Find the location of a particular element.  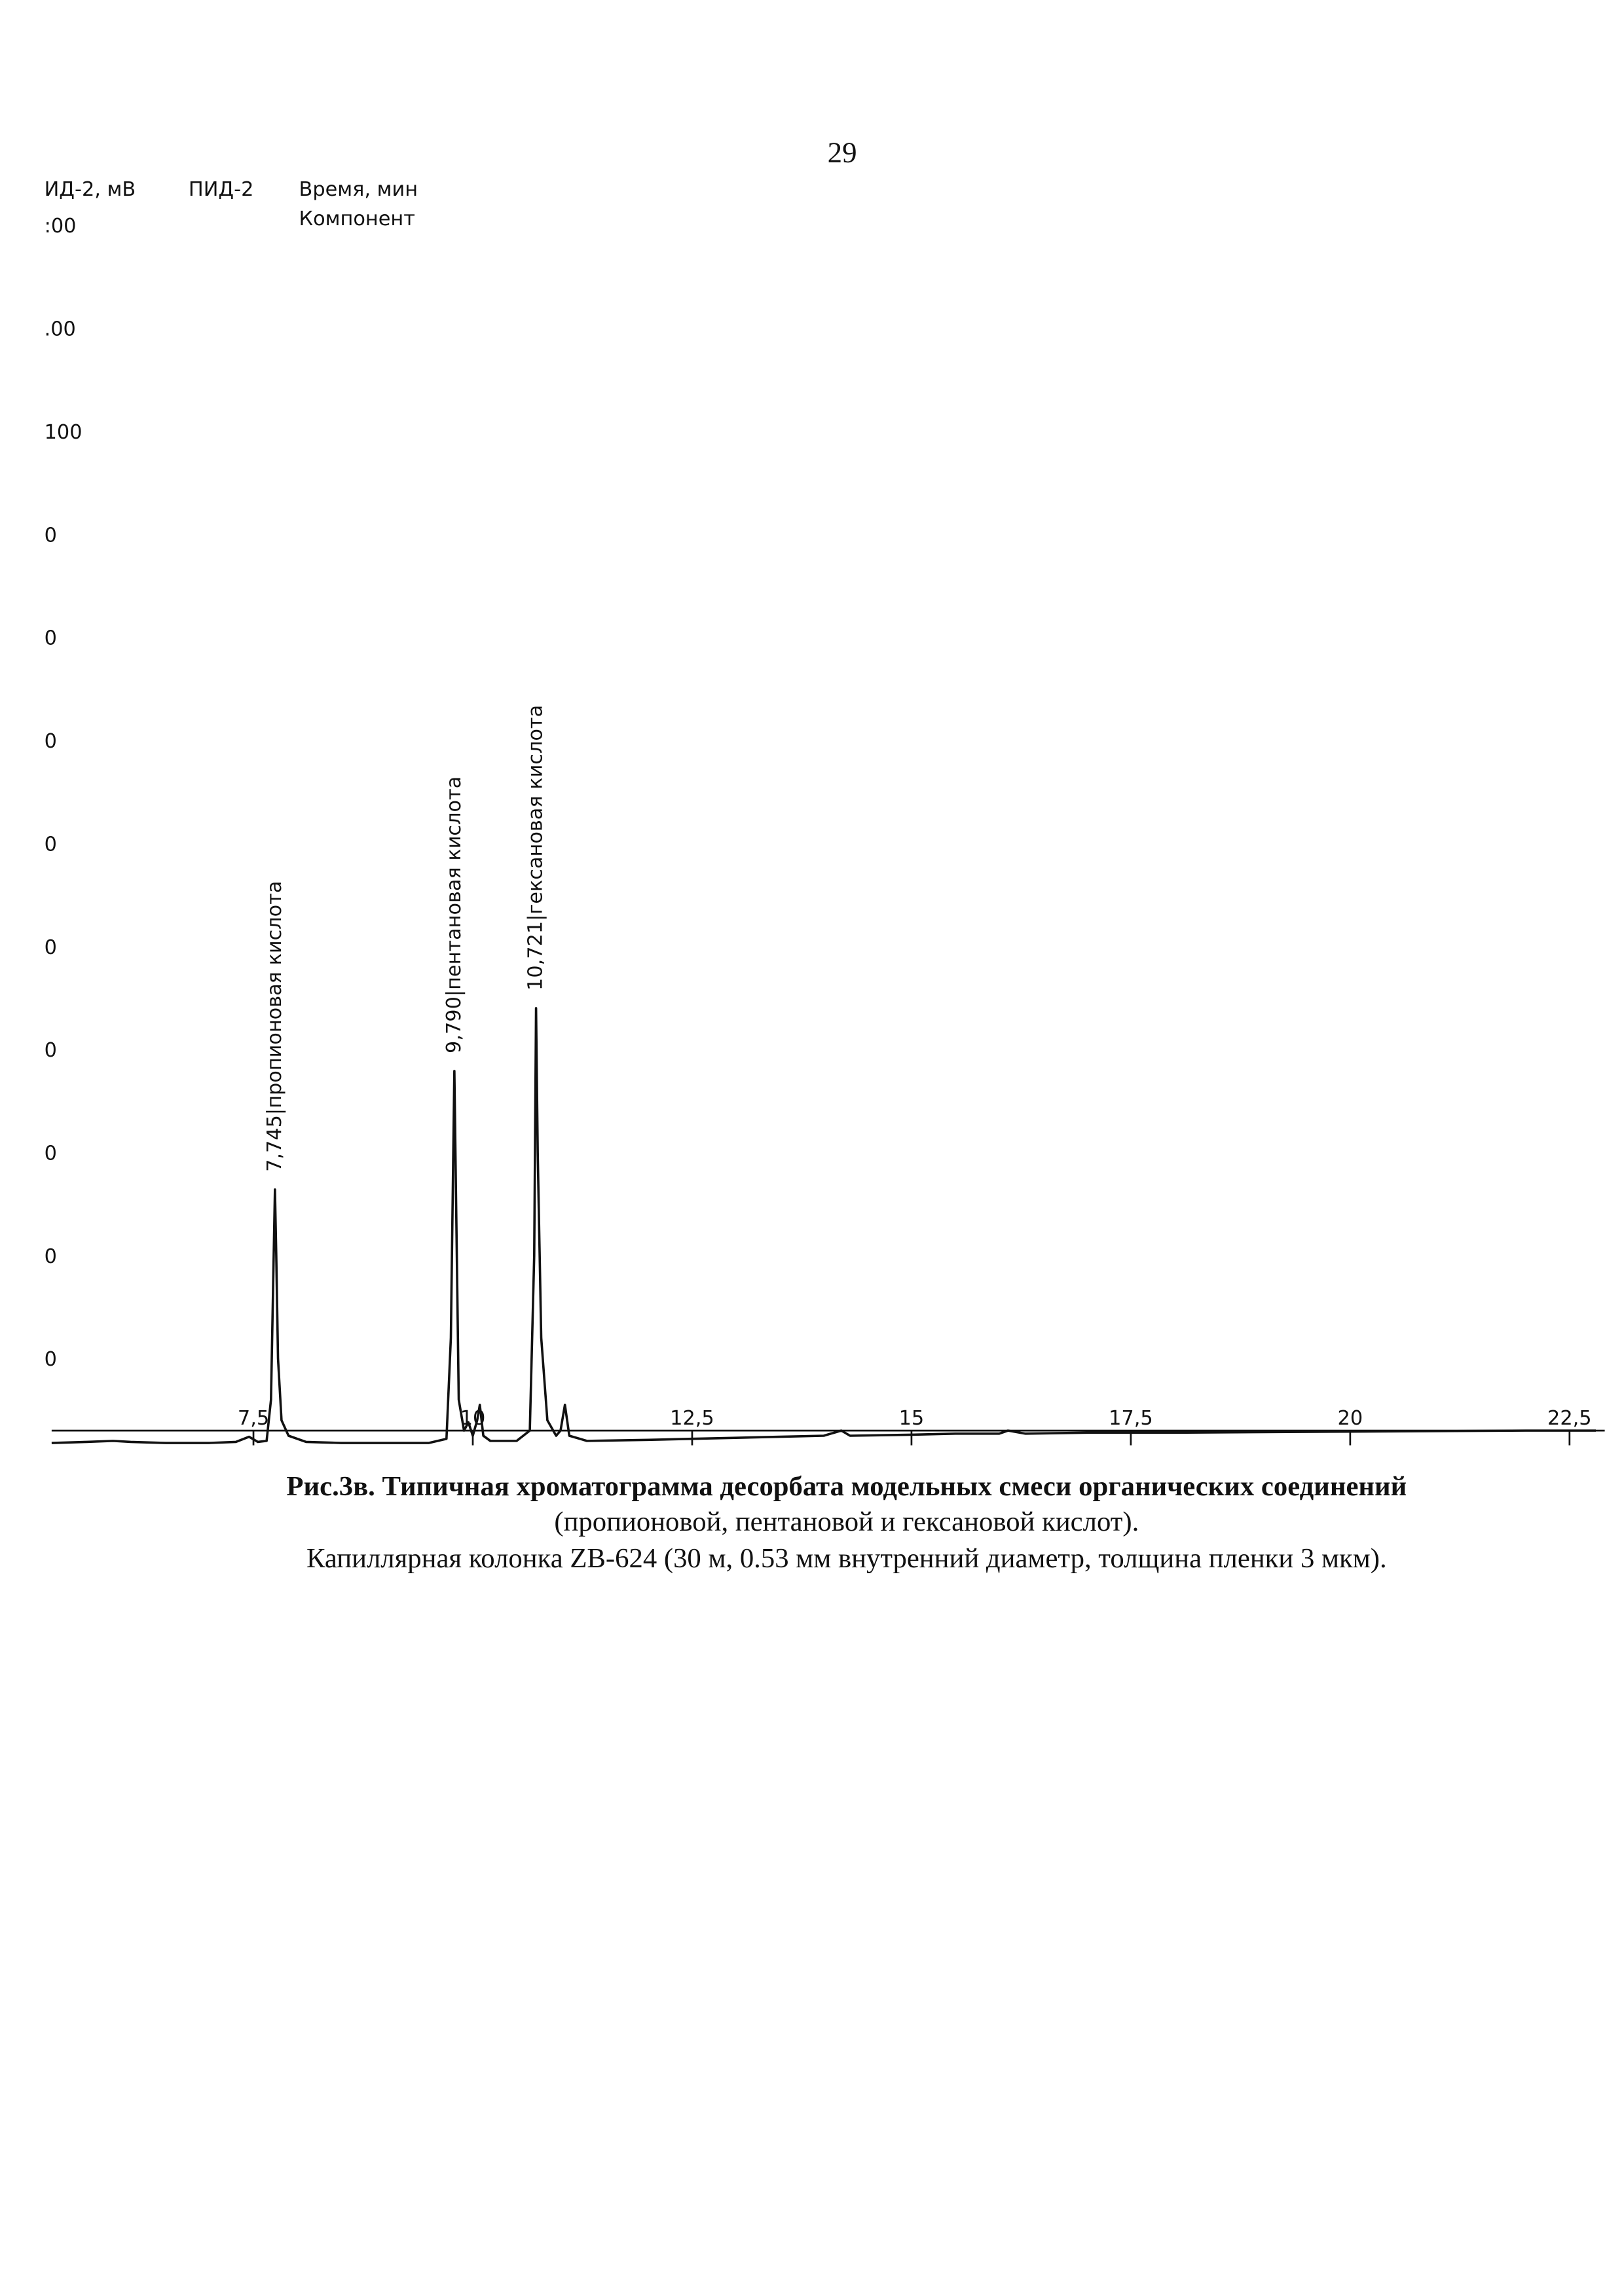

component-label: Компонент is located at coordinates (357, 219).